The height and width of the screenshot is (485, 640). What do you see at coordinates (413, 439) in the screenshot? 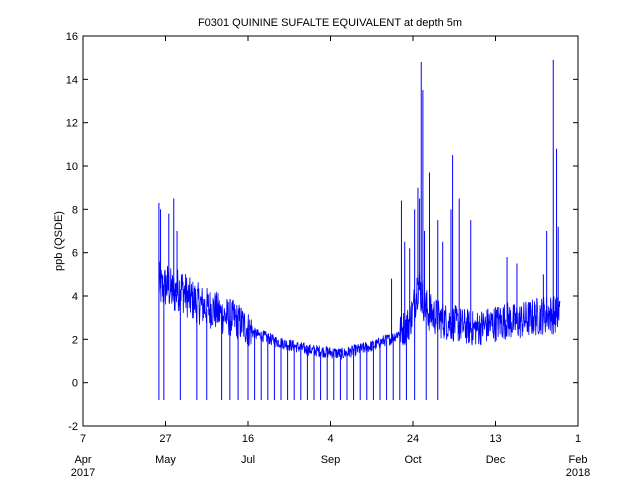
I see `x-tick-label: 24` at bounding box center [413, 439].